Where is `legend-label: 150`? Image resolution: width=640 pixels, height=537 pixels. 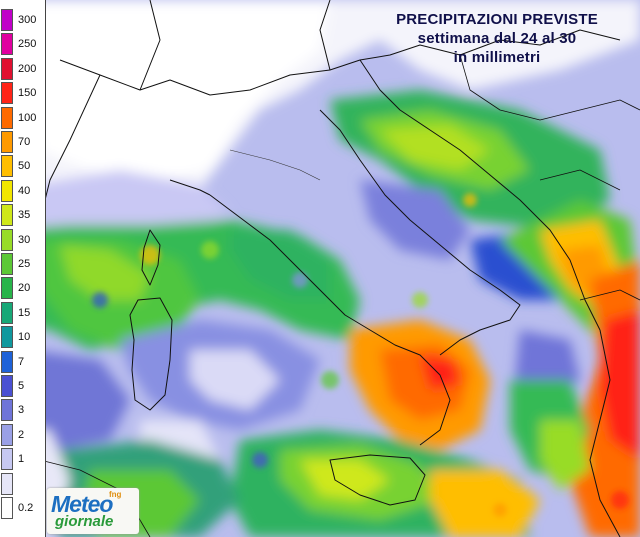 legend-label: 150 is located at coordinates (27, 93).